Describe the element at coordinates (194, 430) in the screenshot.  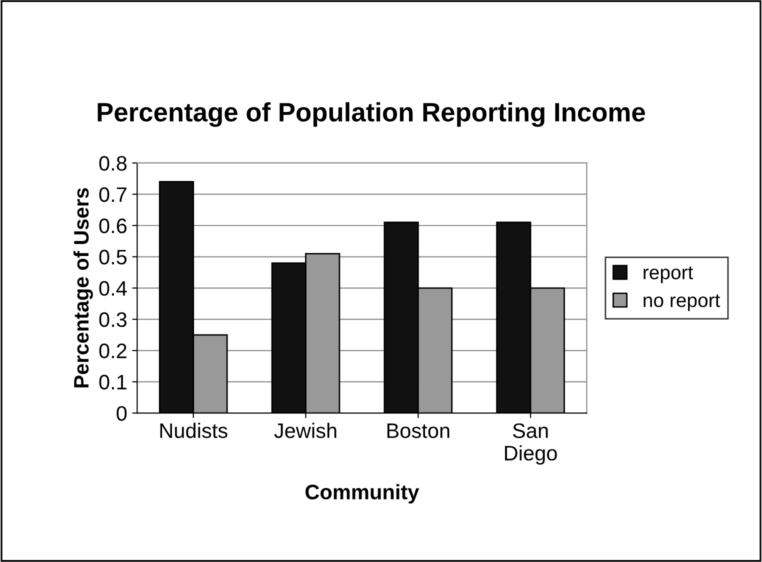
I see `x-tick-label: Nudists` at that location.